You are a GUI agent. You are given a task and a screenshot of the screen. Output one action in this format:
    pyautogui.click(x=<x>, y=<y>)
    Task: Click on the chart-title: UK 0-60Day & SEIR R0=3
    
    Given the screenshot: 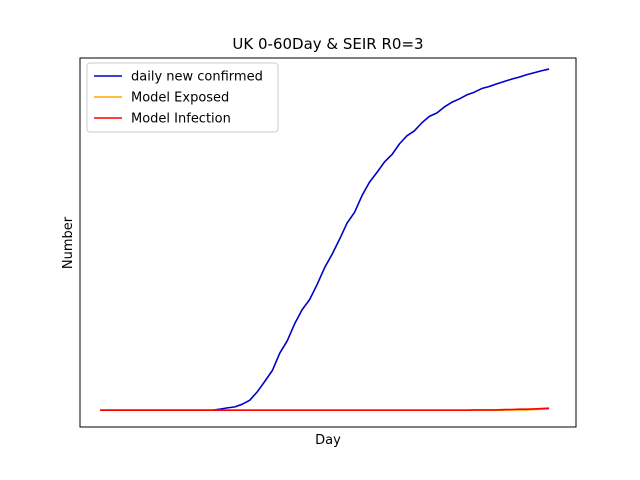 What is the action you would take?
    pyautogui.click(x=327, y=44)
    